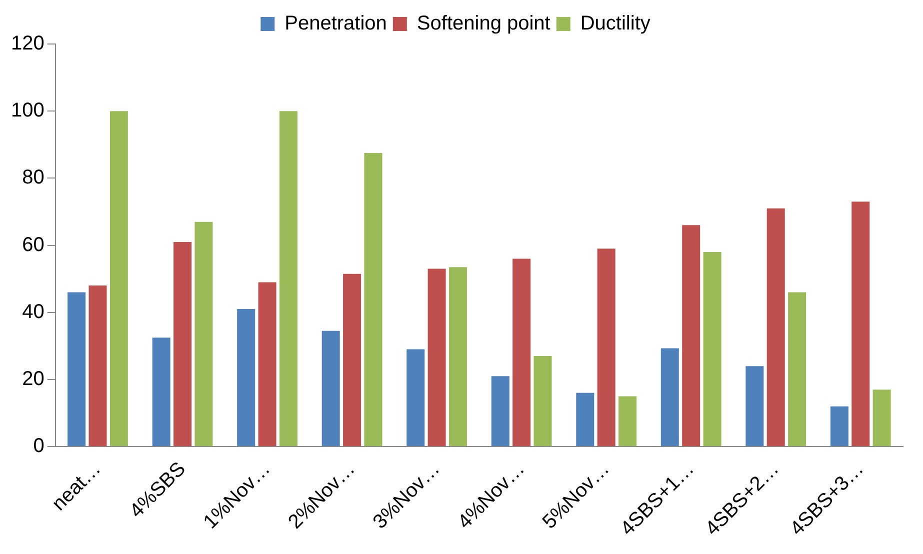  What do you see at coordinates (335, 23) in the screenshot?
I see `legend-label: Penetration` at bounding box center [335, 23].